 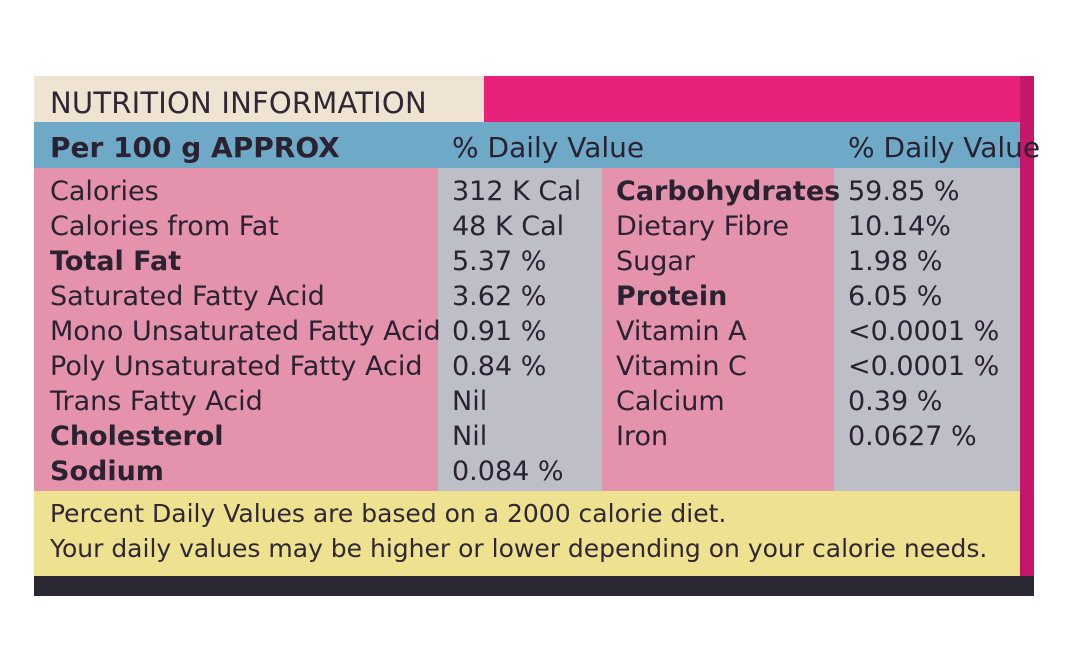 What do you see at coordinates (642, 436) in the screenshot?
I see `nutrient-name: Iron` at bounding box center [642, 436].